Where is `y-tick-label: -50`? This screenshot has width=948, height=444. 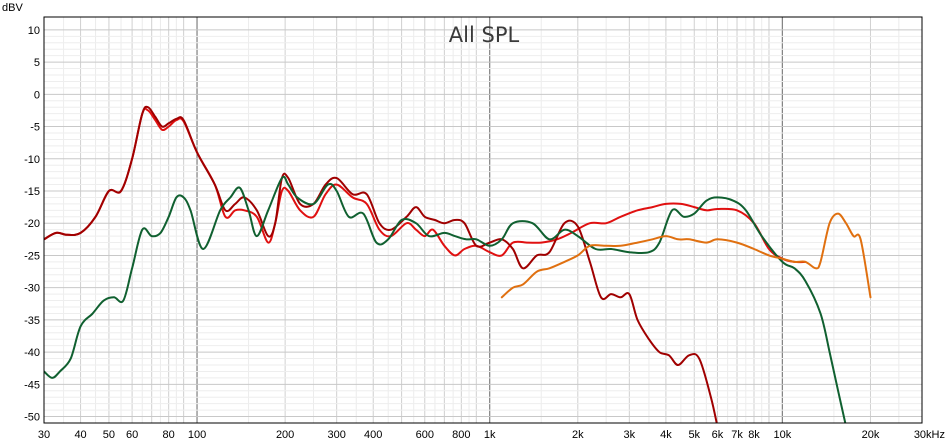 y-tick-label: -50 is located at coordinates (32, 418).